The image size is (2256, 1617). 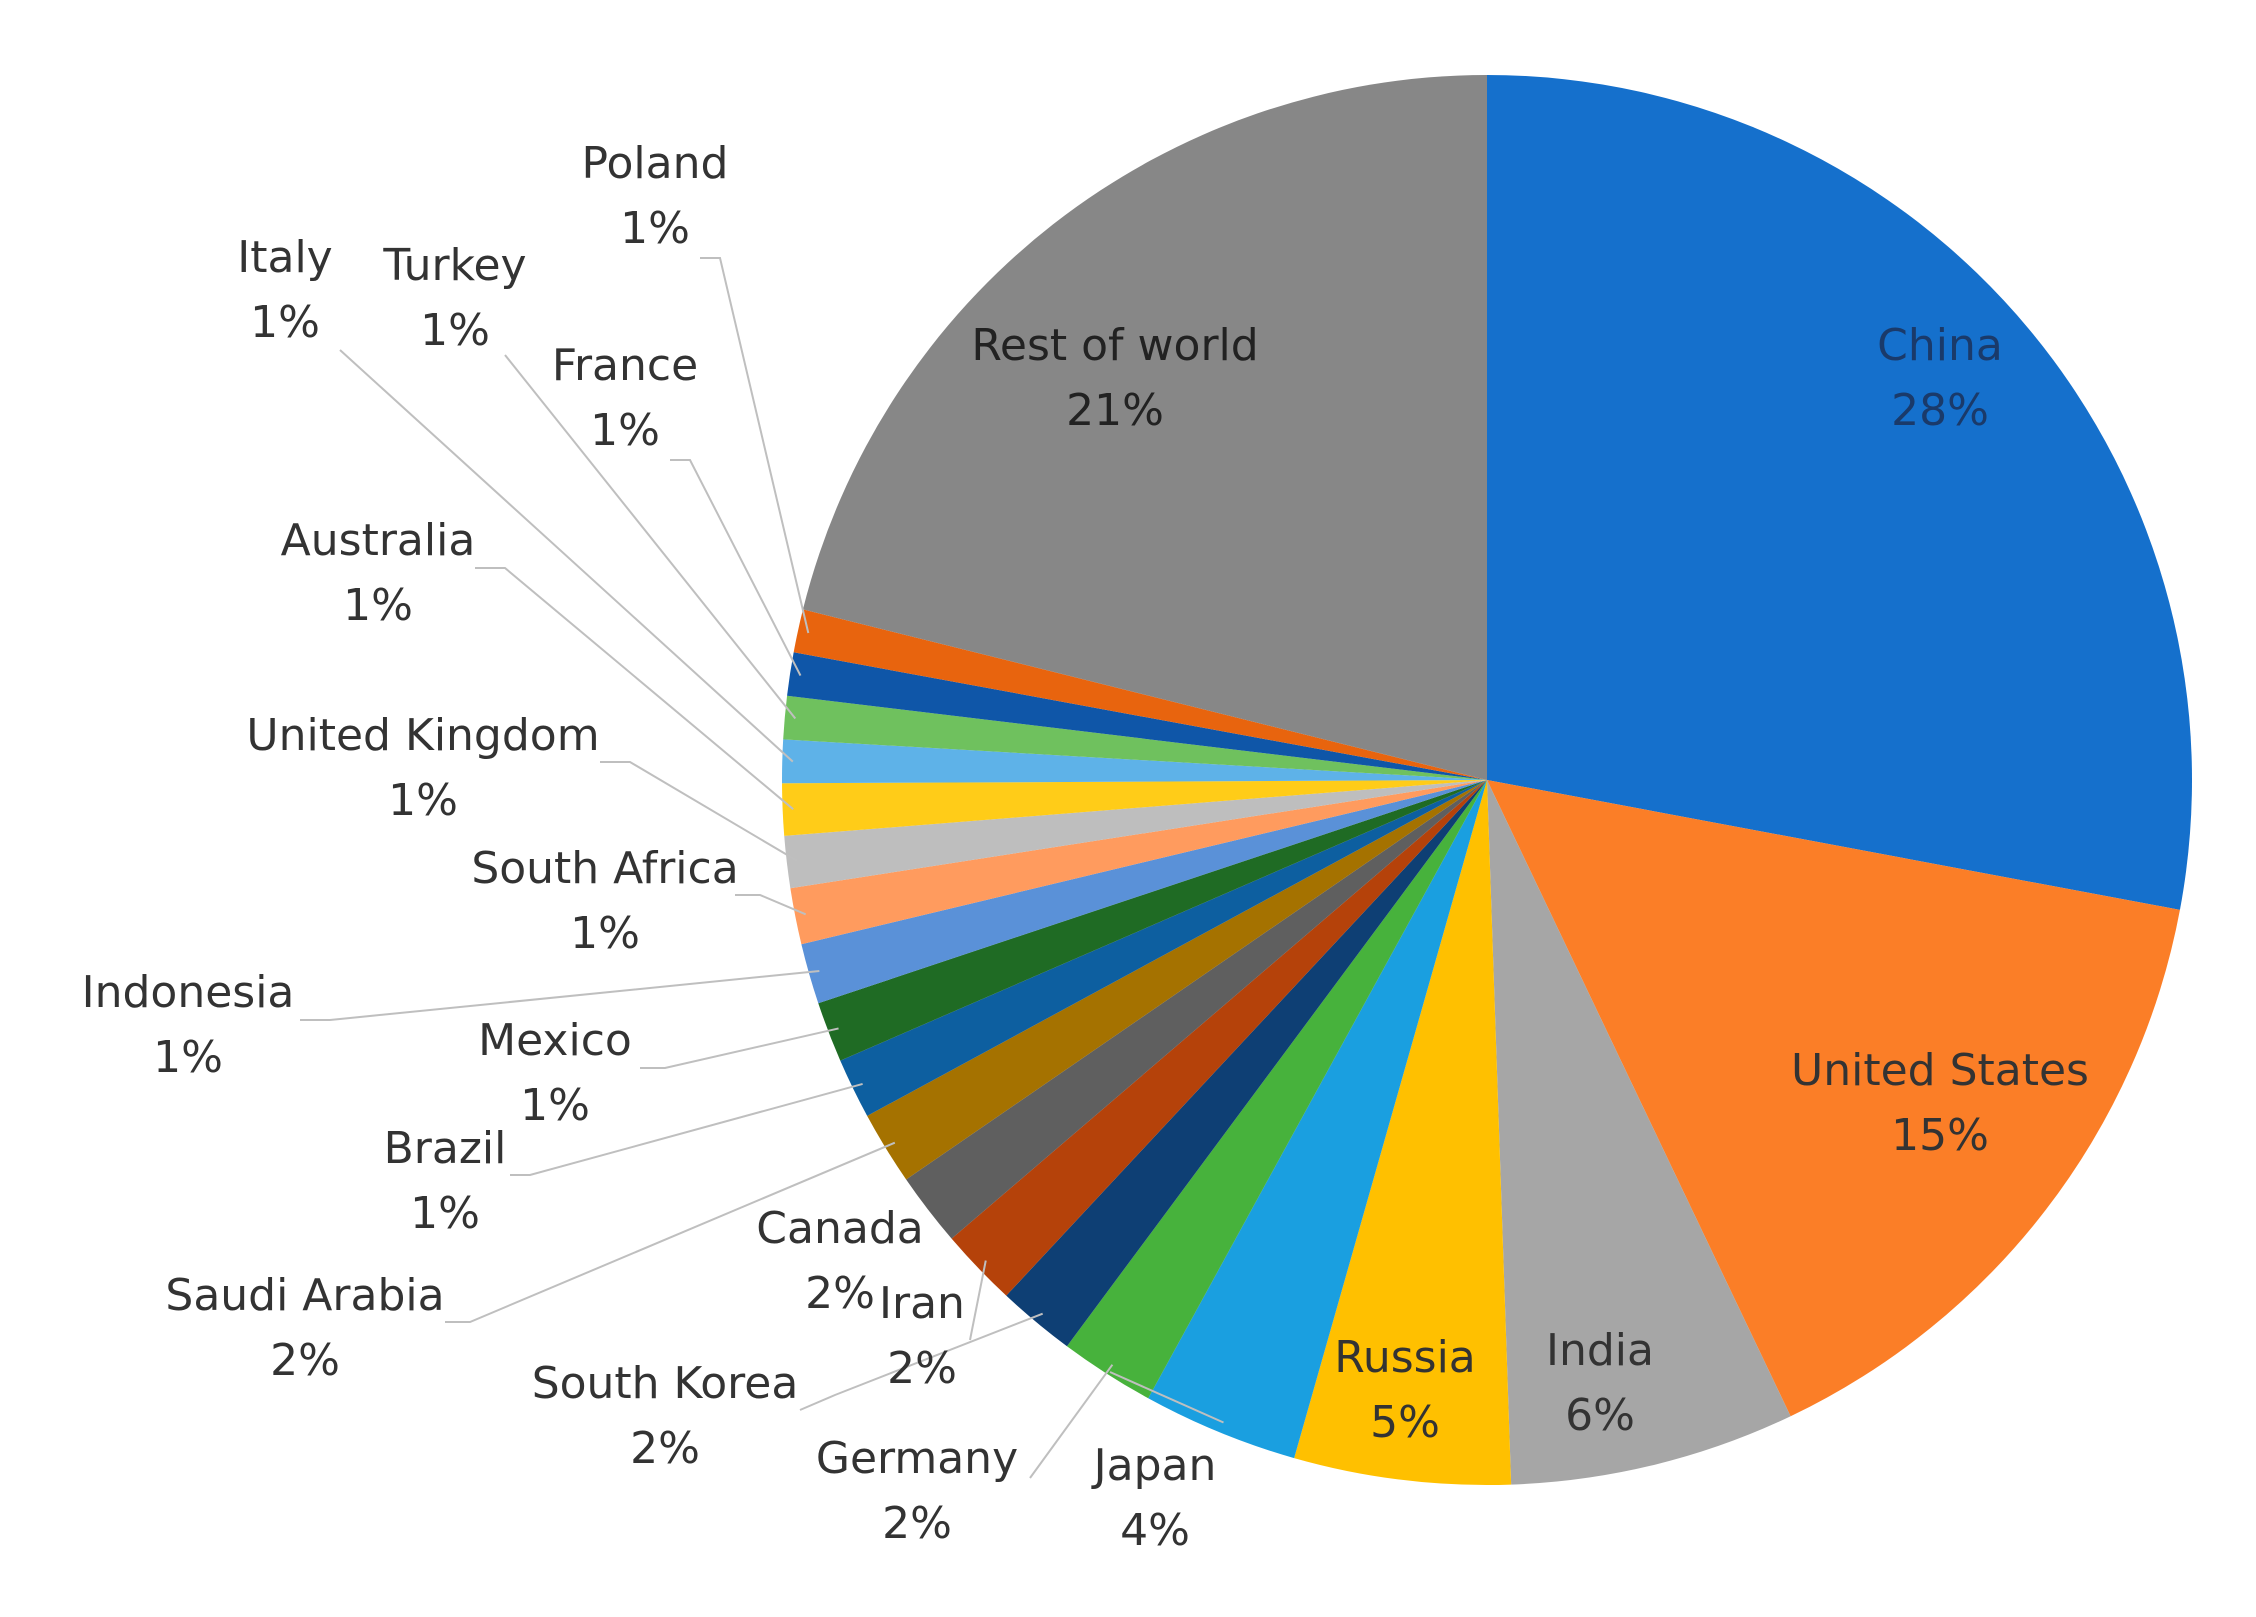 What do you see at coordinates (1134, 808) in the screenshot?
I see `pie-slice-australia` at bounding box center [1134, 808].